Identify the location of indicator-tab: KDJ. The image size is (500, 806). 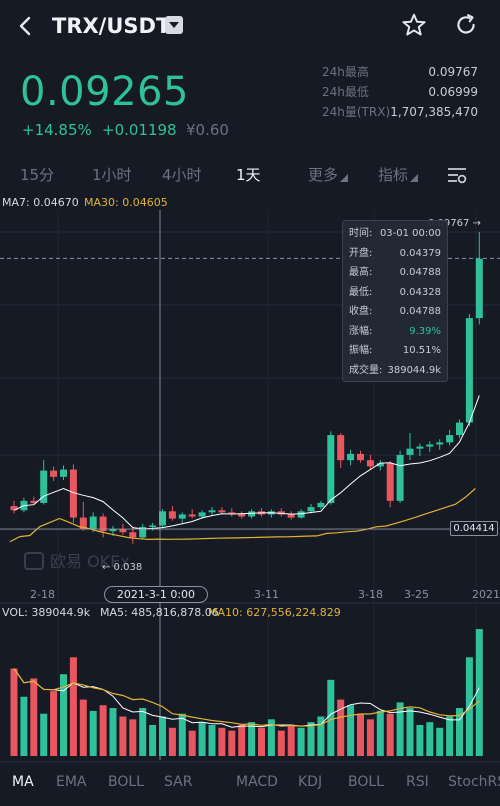
(310, 782).